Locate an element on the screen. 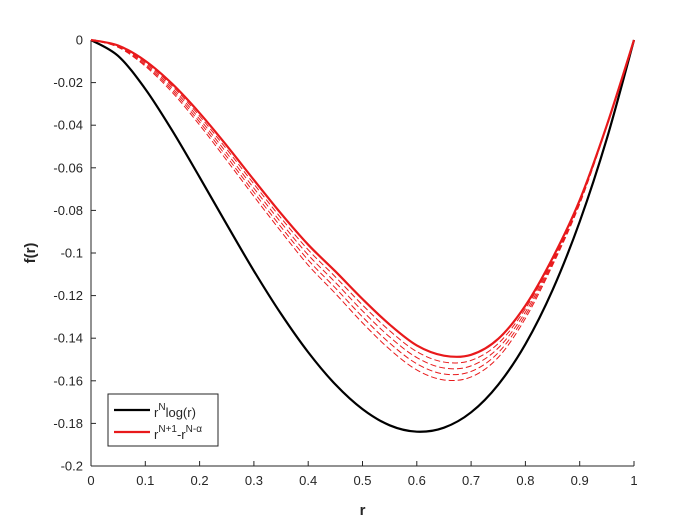 Image resolution: width=700 pixels, height=525 pixels. legend-entry: rNlog(r) is located at coordinates (175, 411).